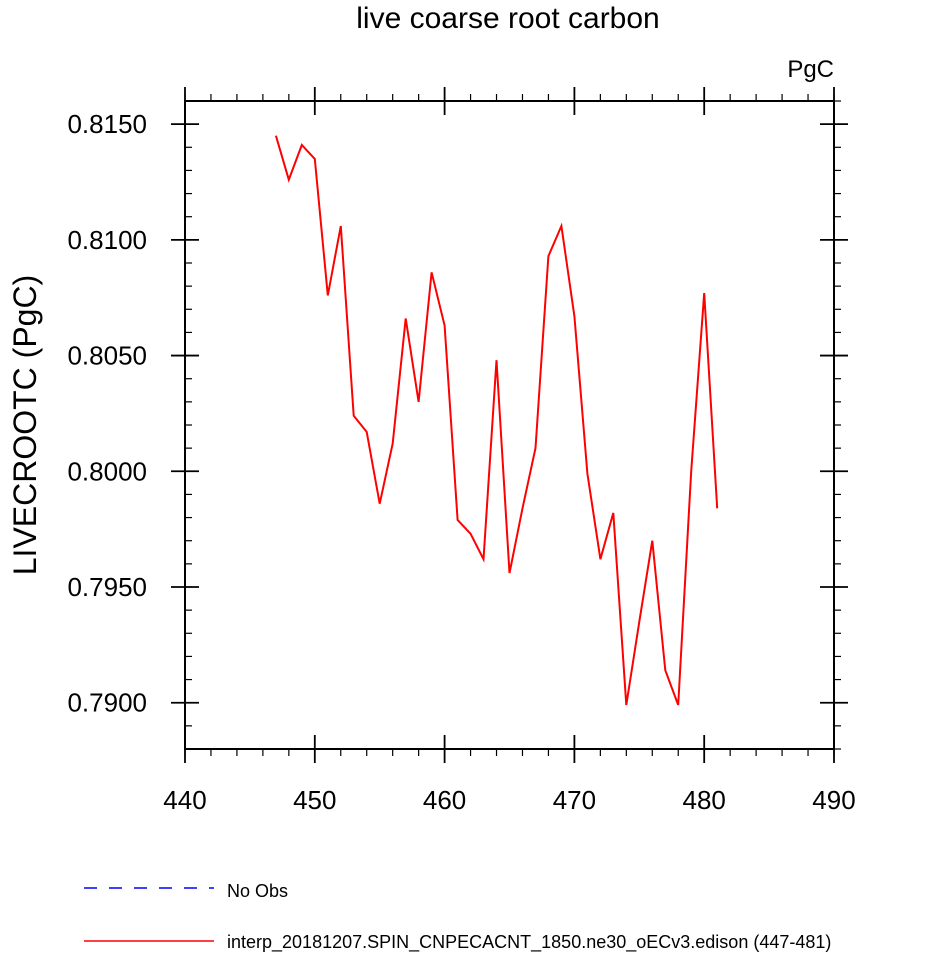 Image resolution: width=931 pixels, height=955 pixels. Describe the element at coordinates (184, 800) in the screenshot. I see `x-tick-label: 440` at that location.